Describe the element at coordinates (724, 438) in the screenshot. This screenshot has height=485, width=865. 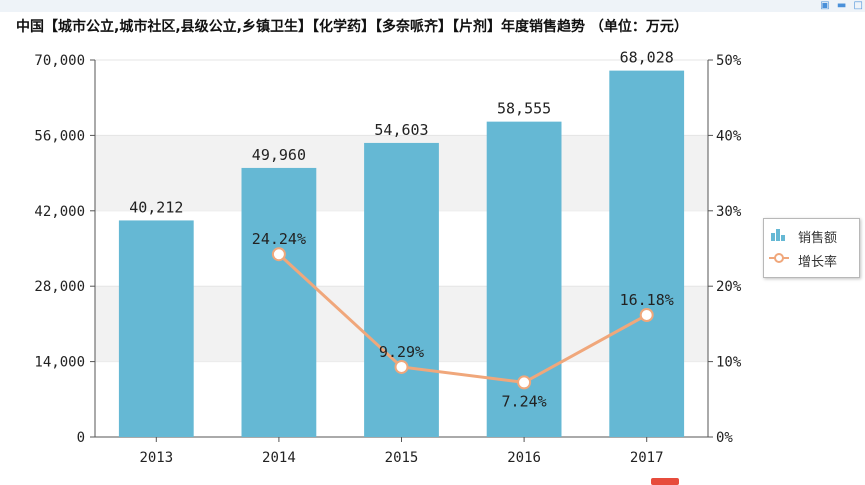
I see `y-right-tick-label: 0%` at that location.